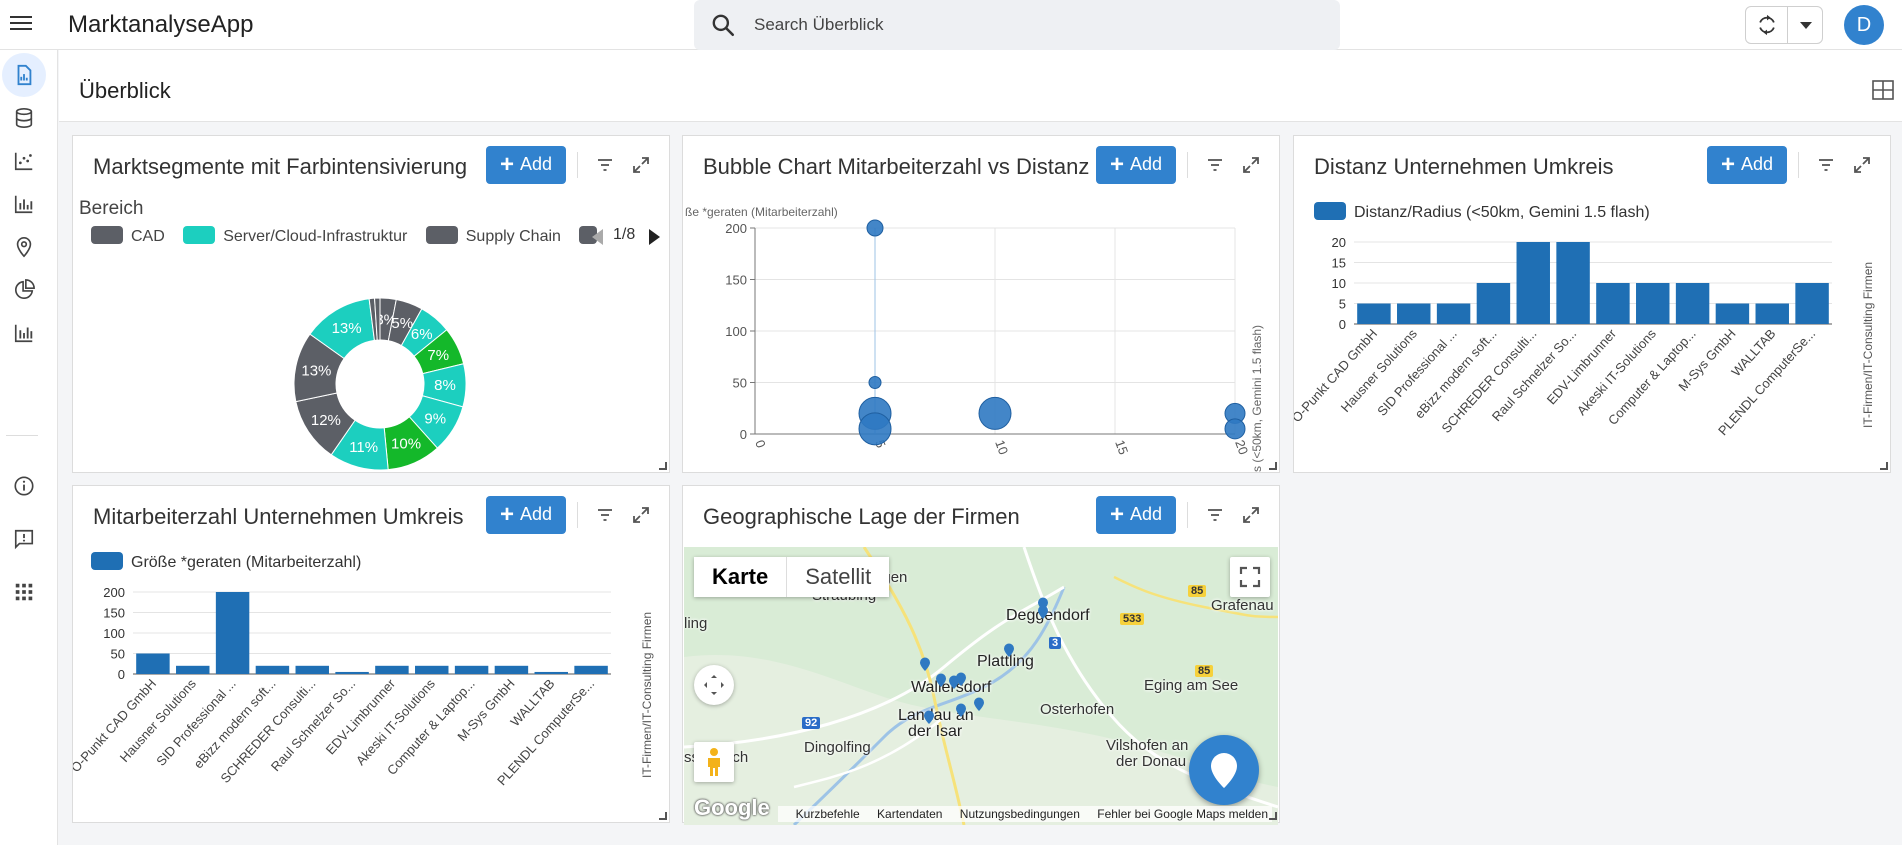 Image resolution: width=1902 pixels, height=845 pixels. Describe the element at coordinates (363, 447) in the screenshot. I see `donut-slice-label: 11%` at that location.